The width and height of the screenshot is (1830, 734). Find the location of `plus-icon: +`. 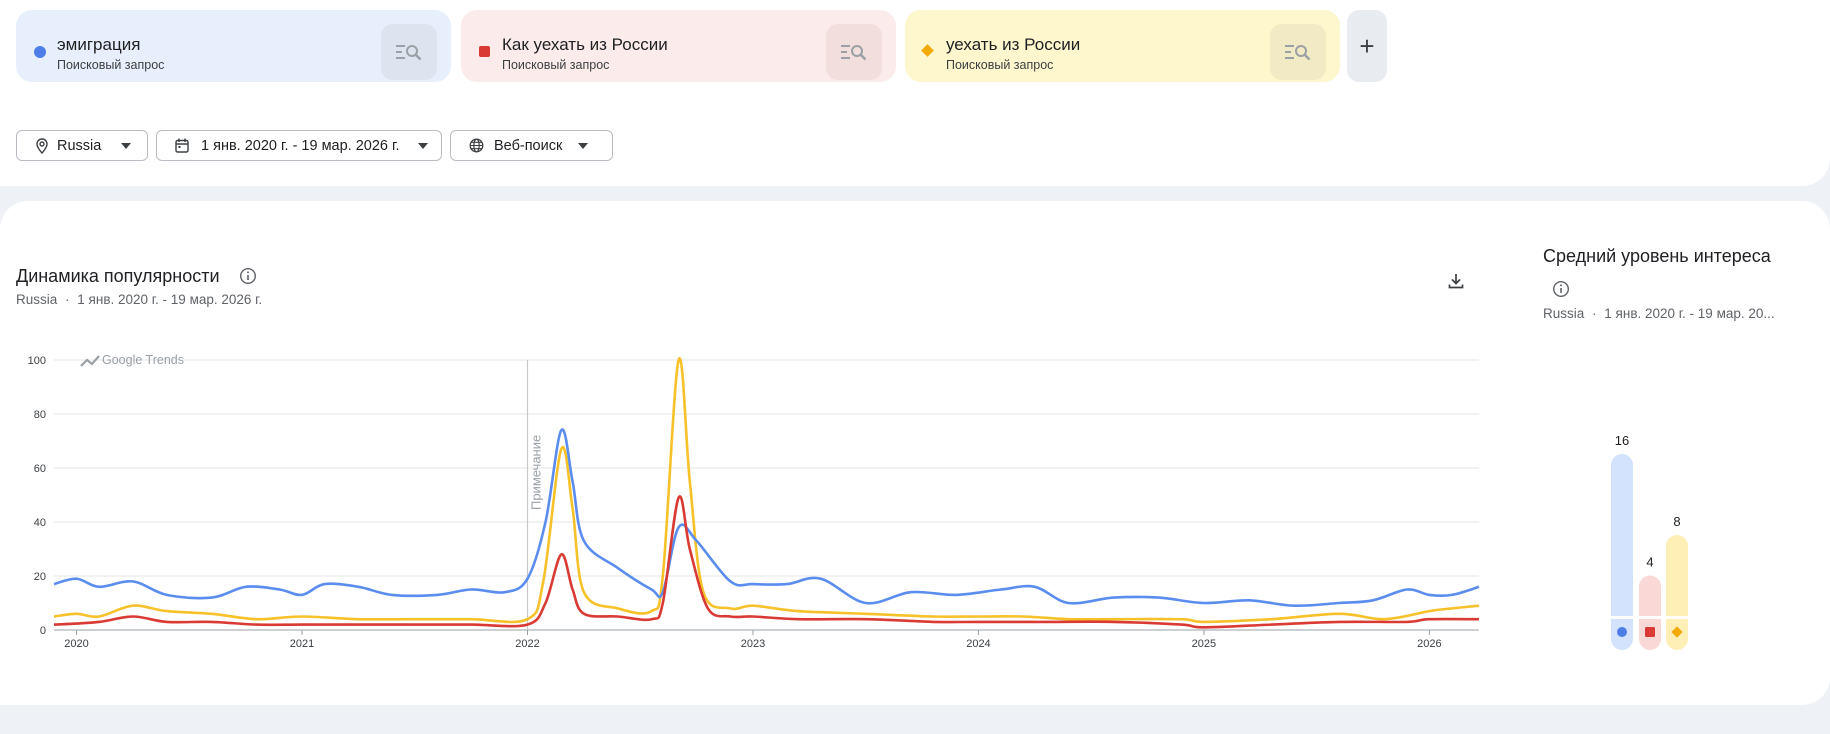

plus-icon: + is located at coordinates (1367, 45).